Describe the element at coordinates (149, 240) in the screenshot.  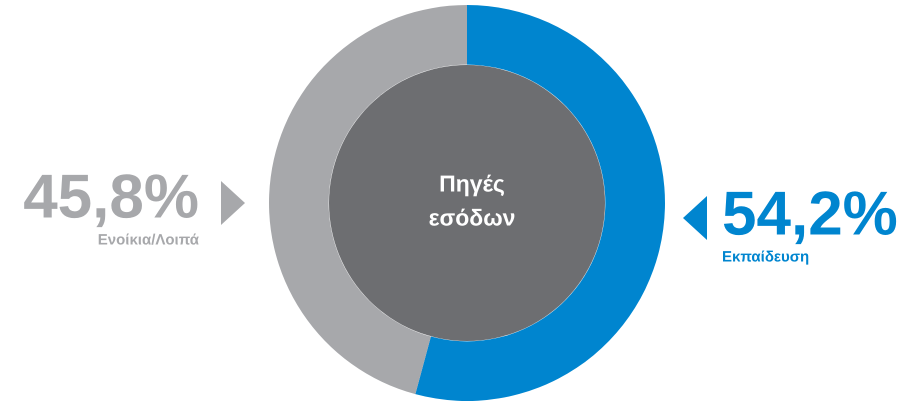
I see `slice-label: Ενοίκια/Λοιπά` at that location.